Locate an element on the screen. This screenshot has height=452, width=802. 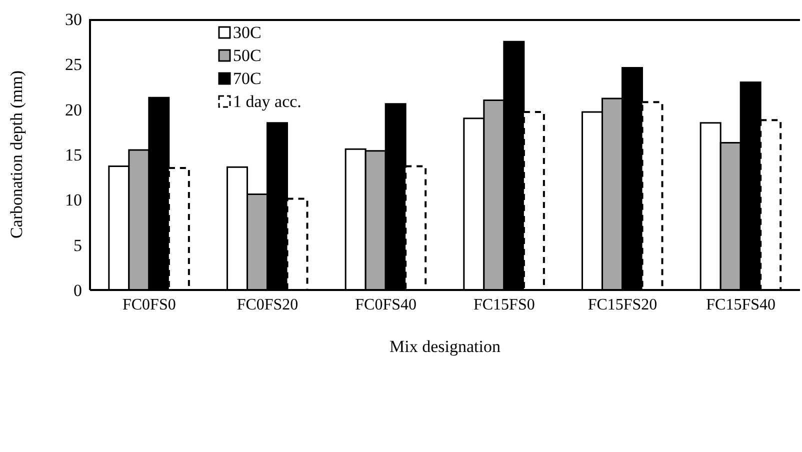
y-tick-label: 10 is located at coordinates (73, 200).